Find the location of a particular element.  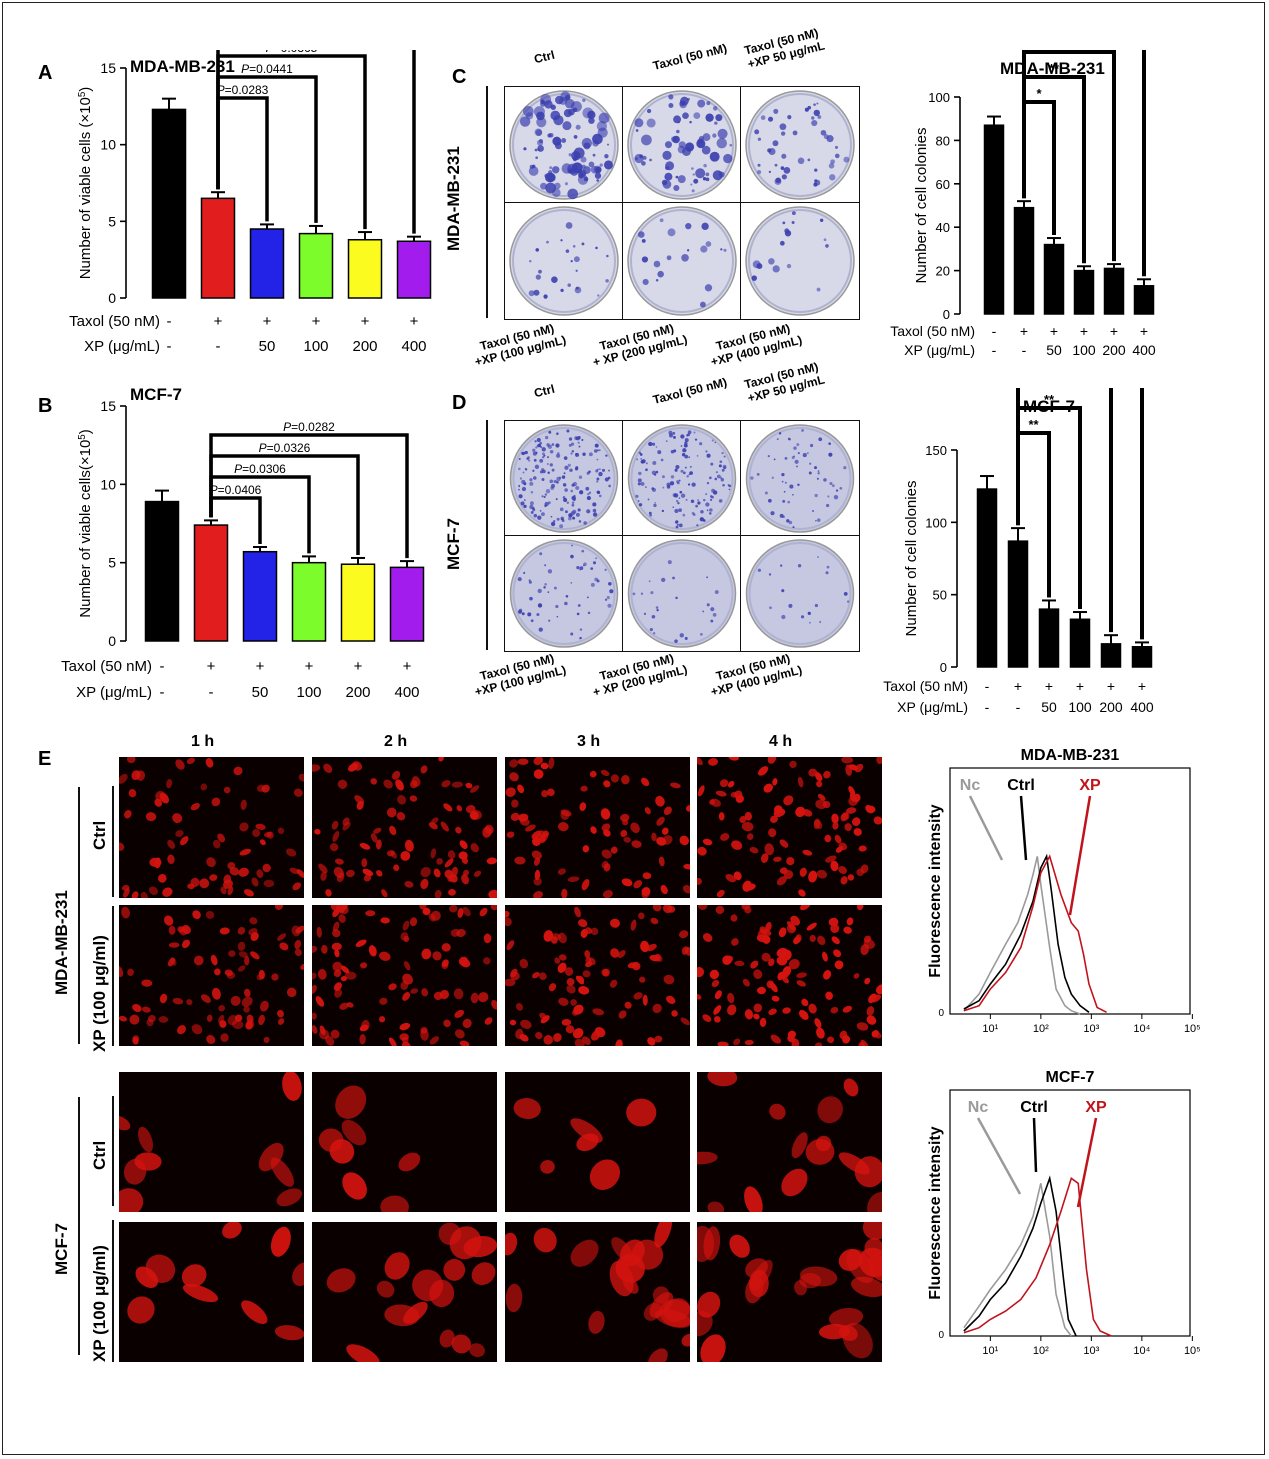

significance-label: P=0.0306 is located at coordinates (260, 469).